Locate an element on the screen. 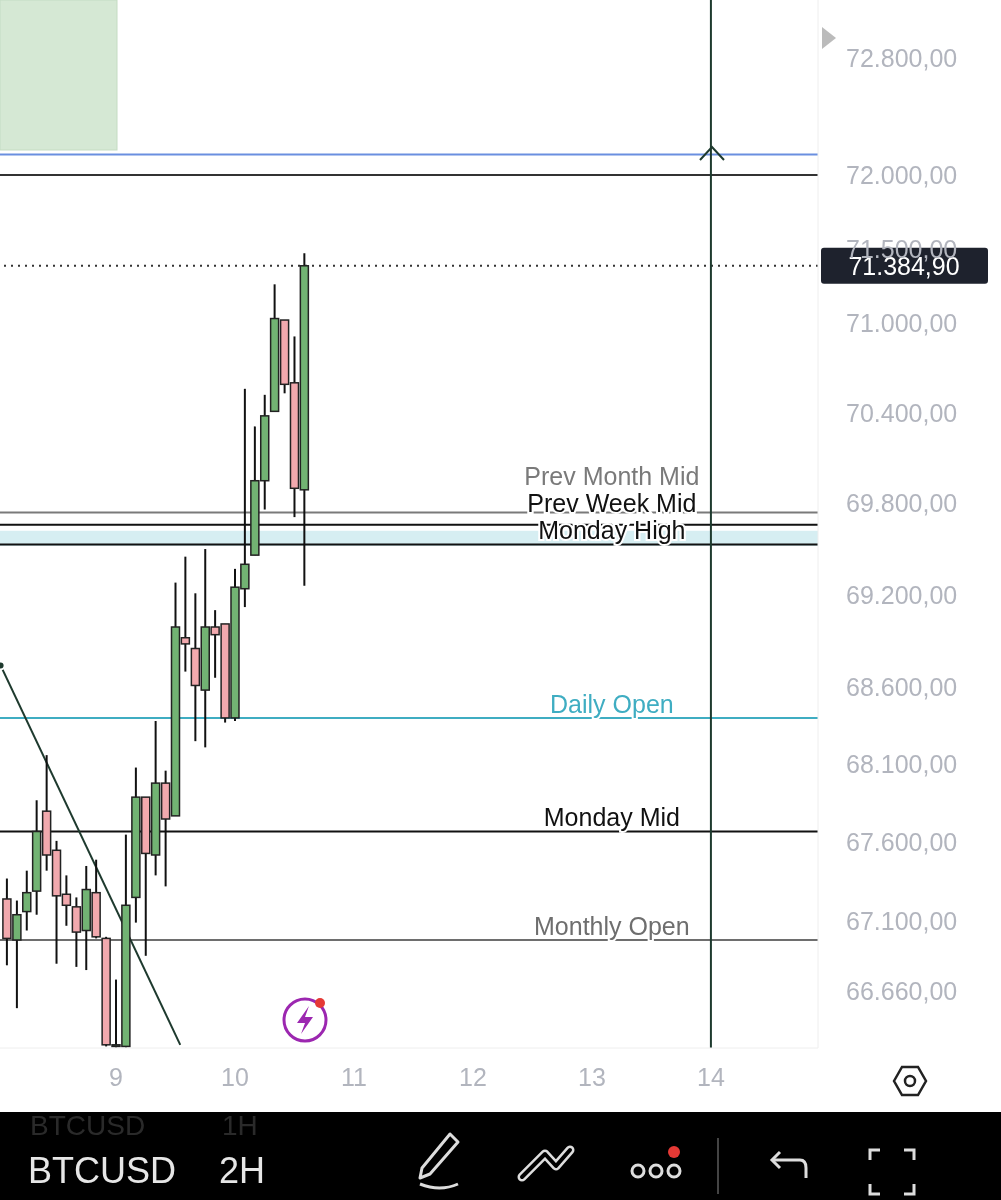 Image resolution: width=1001 pixels, height=1200 pixels. y-tick-label: 69.200,00 is located at coordinates (902, 594).